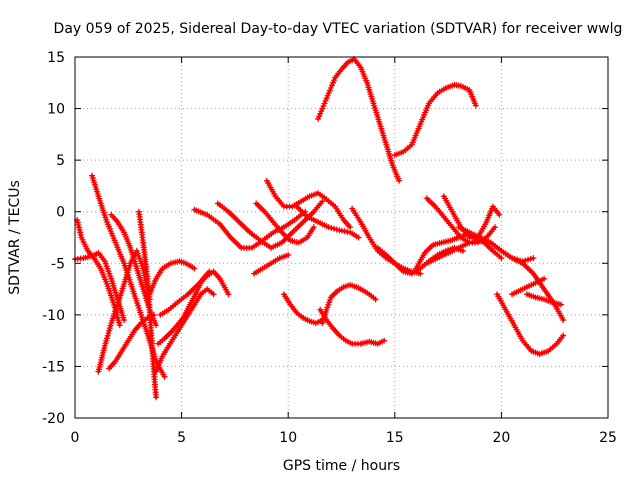  What do you see at coordinates (501, 438) in the screenshot?
I see `x-tick-label: 20` at bounding box center [501, 438].